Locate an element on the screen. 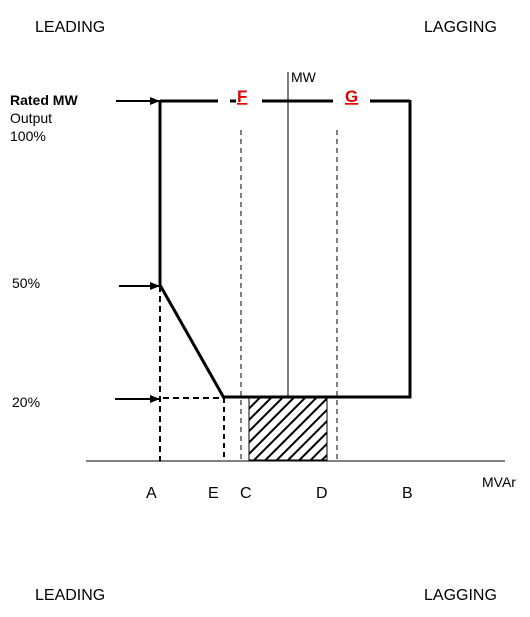 Image resolution: width=530 pixels, height=617 pixels. mw-axis-label: MW is located at coordinates (304, 77).